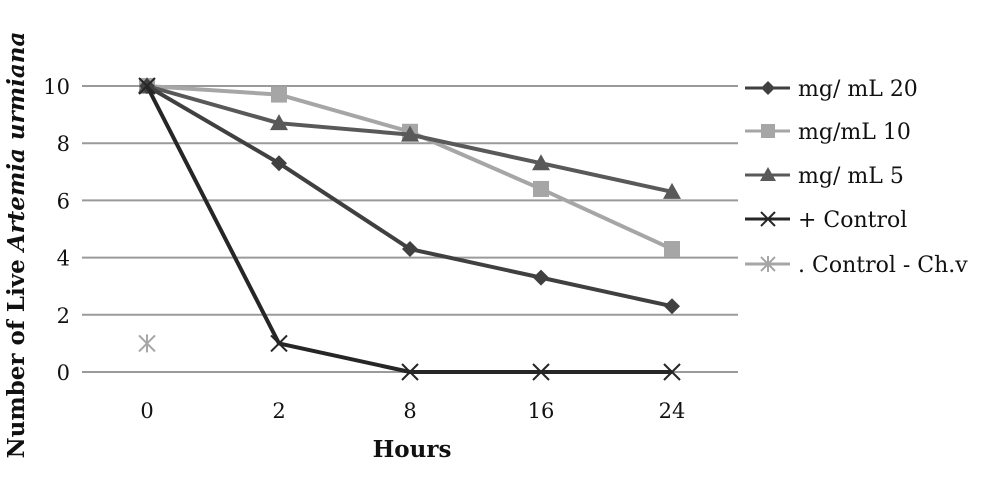 This screenshot has height=482, width=1000. Describe the element at coordinates (63, 144) in the screenshot. I see `y-tick-label: 8` at that location.